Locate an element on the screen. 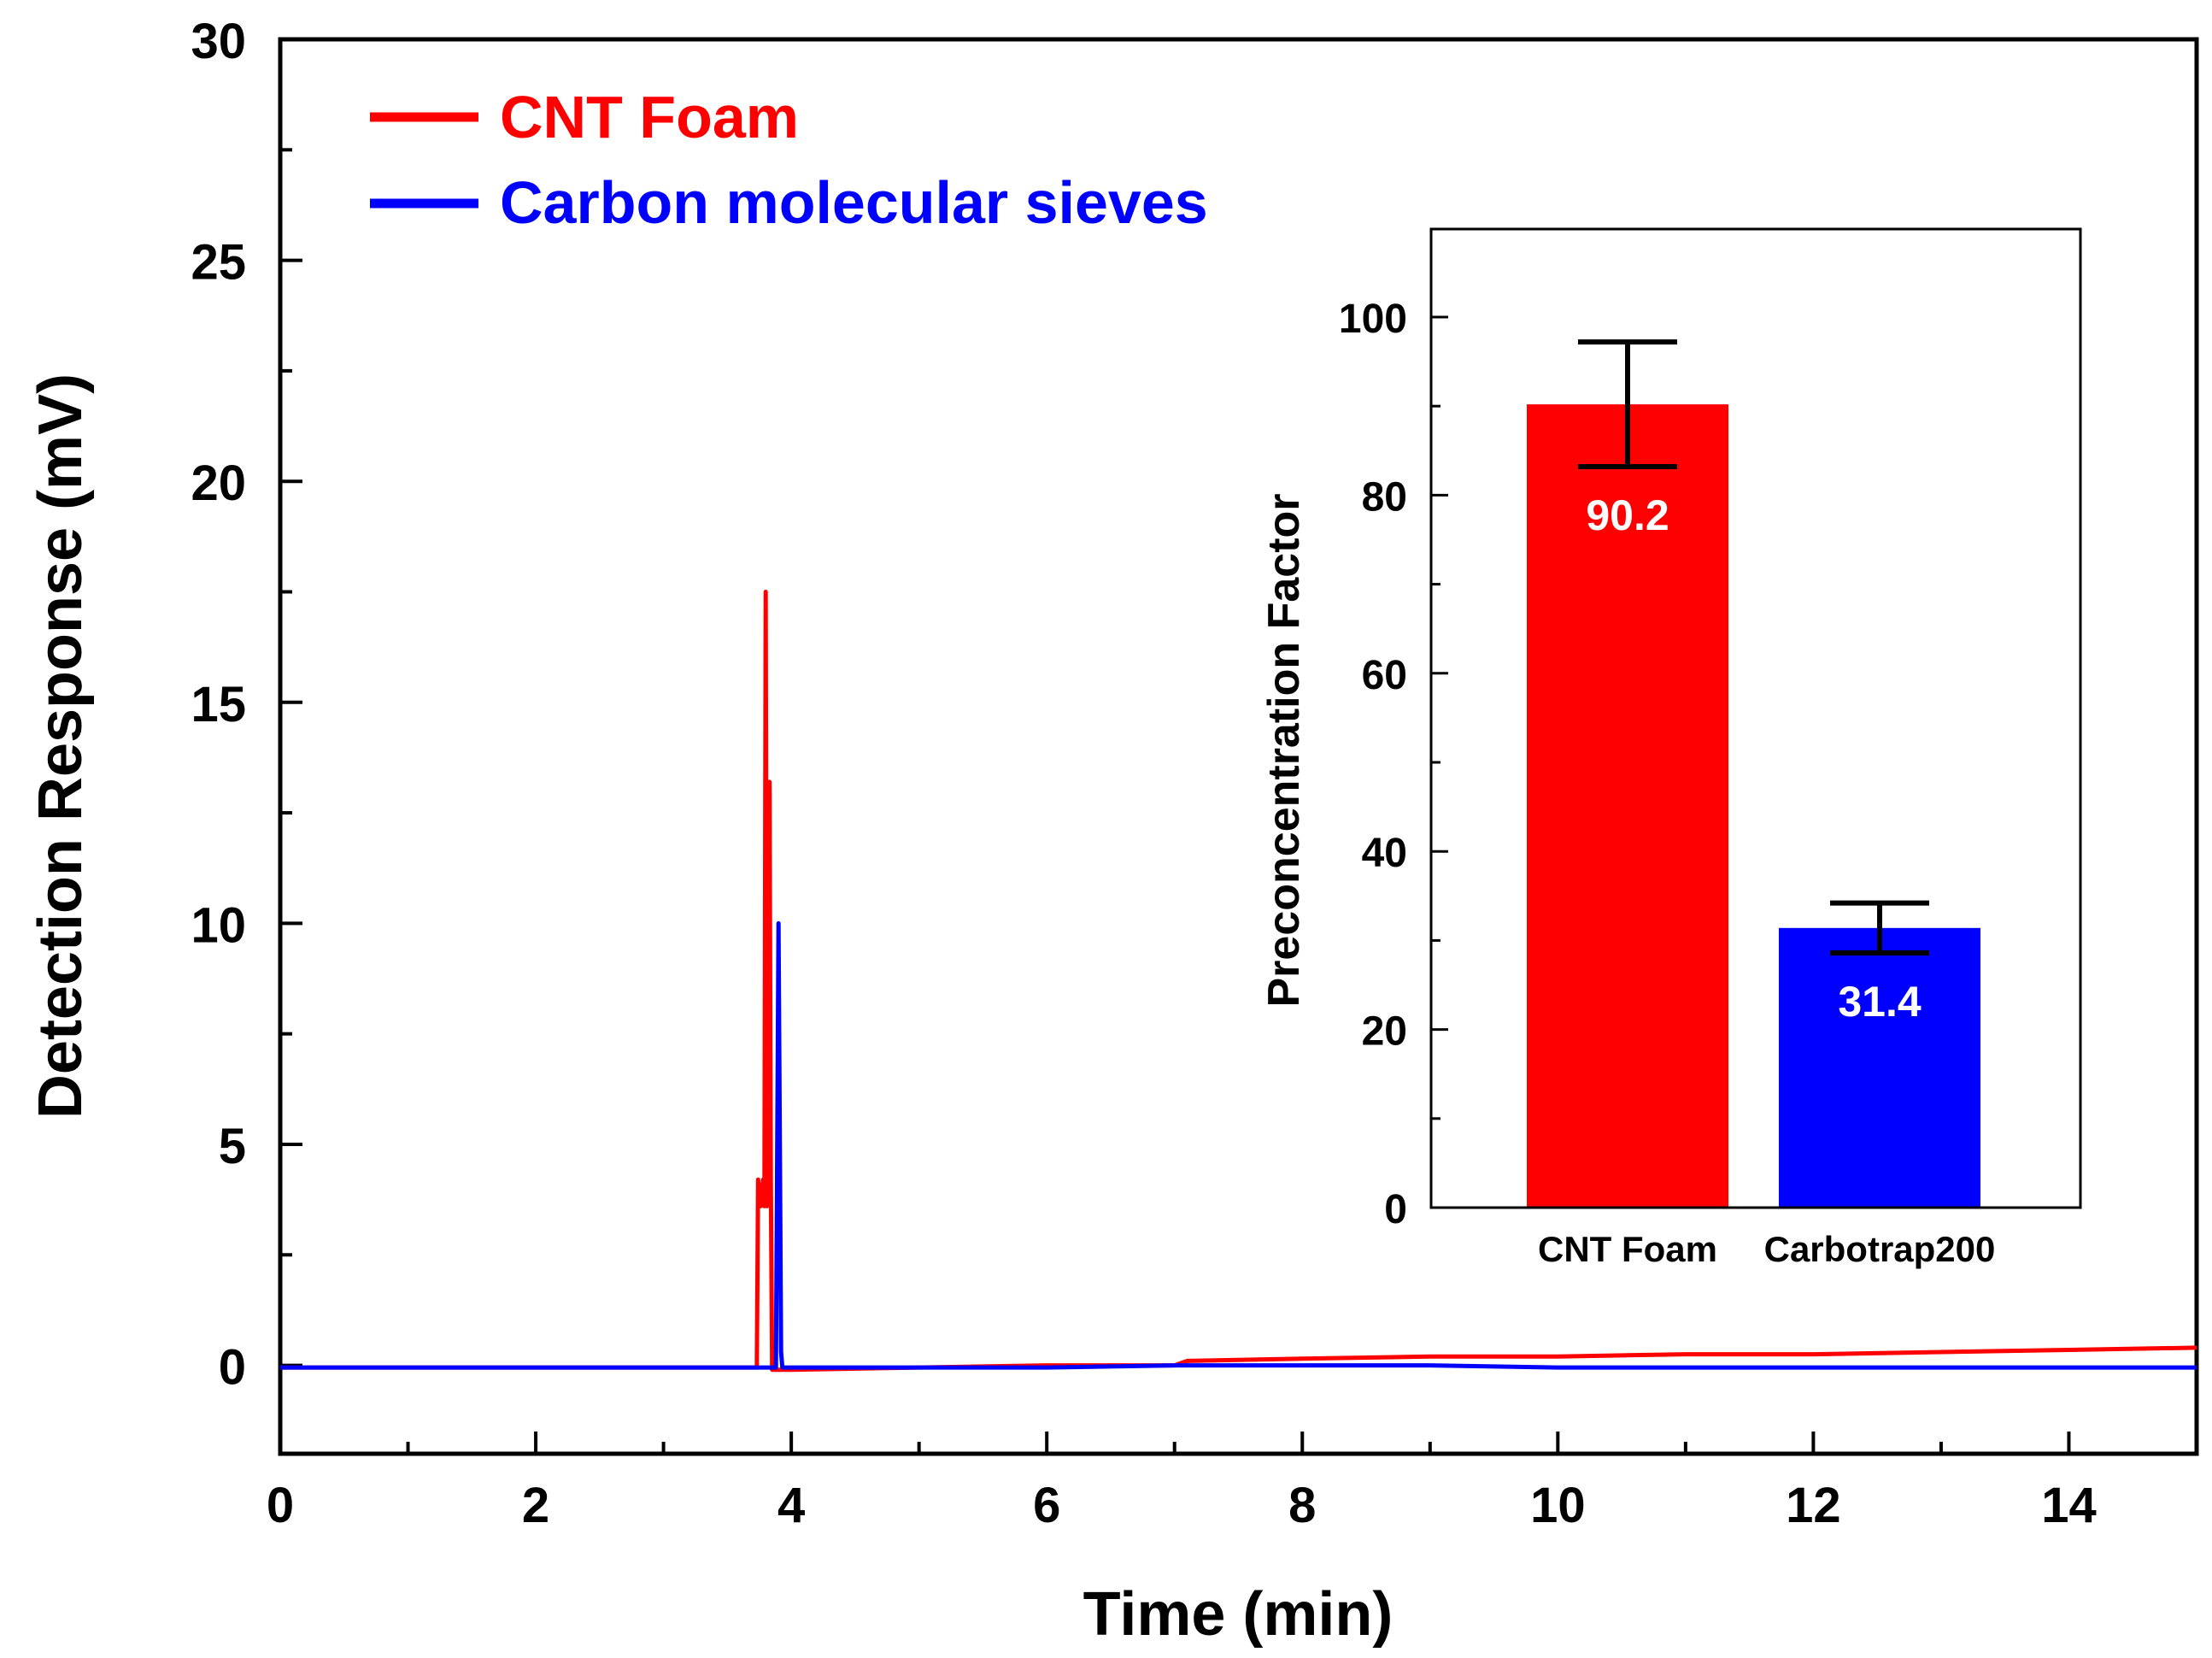 This screenshot has width=2212, height=1658. inset-y-axis-label: Preconcentration Factor is located at coordinates (1284, 750).